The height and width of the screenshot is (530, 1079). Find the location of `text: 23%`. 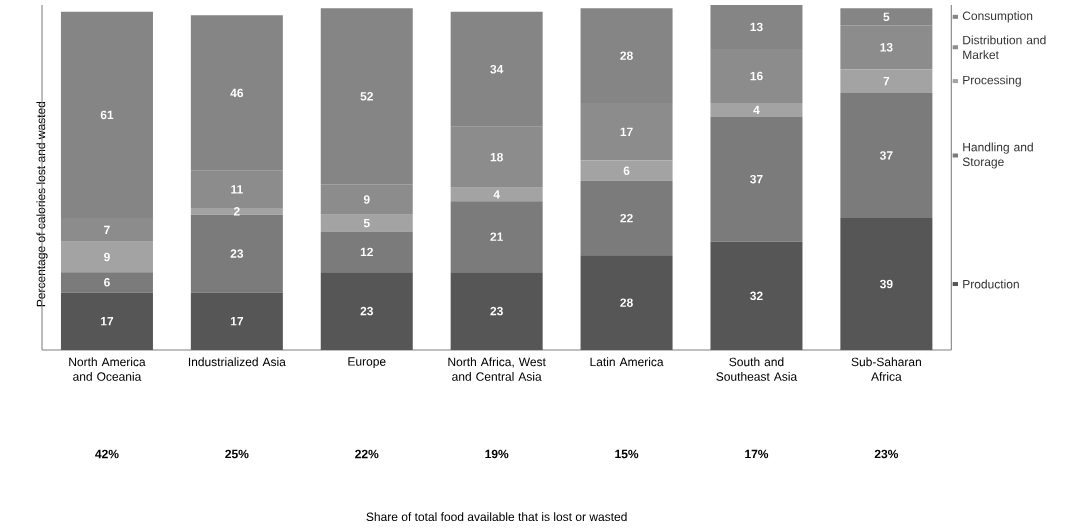

text: 23% is located at coordinates (886, 454).